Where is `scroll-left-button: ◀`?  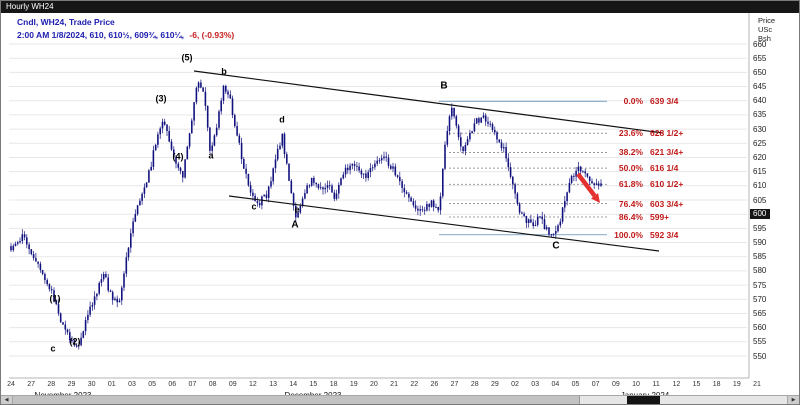 scroll-left-button: ◀ is located at coordinates (7, 400).